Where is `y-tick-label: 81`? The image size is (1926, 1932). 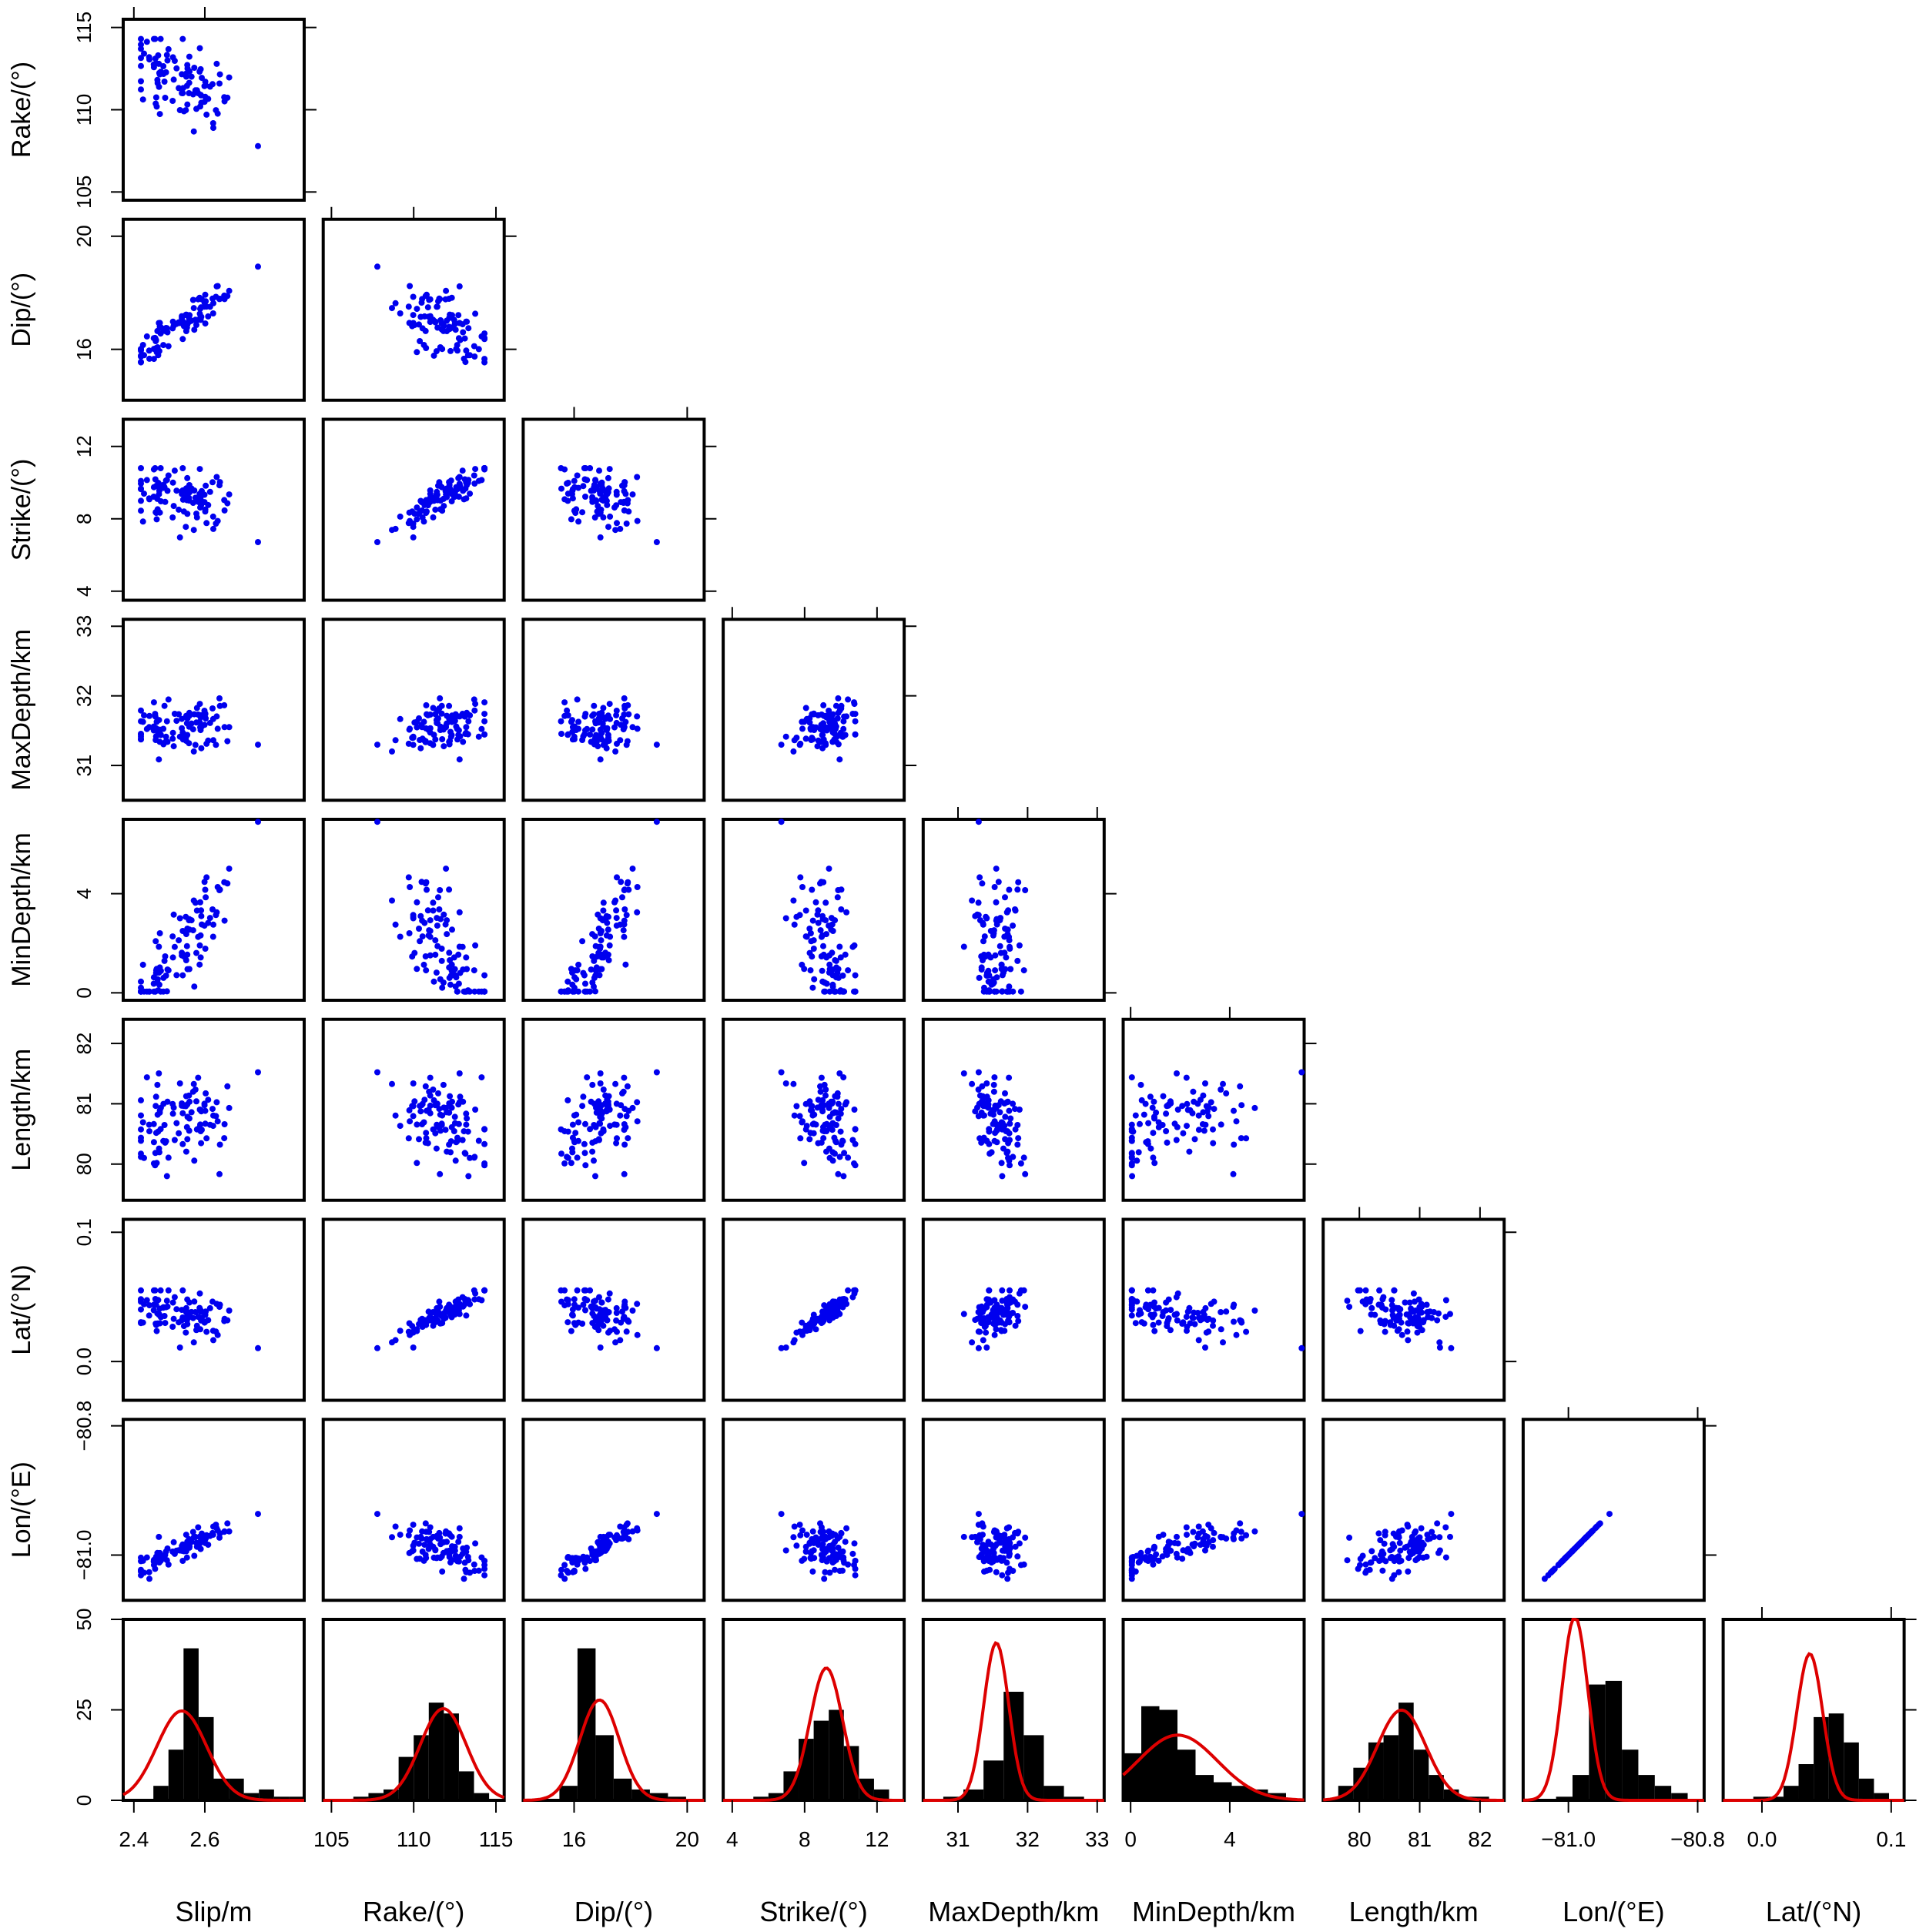 y-tick-label: 81 is located at coordinates (83, 1104).